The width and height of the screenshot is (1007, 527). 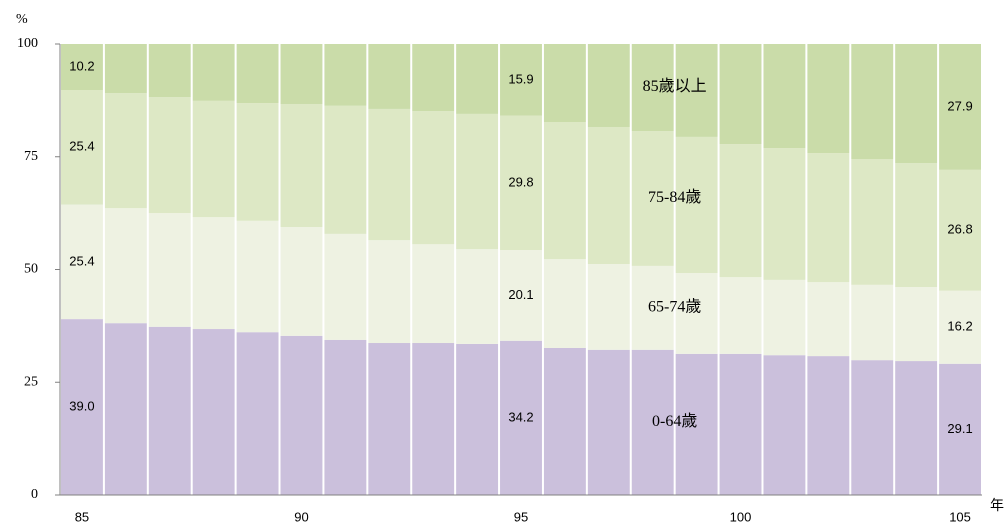 I want to click on series-label: 75-84歲, so click(x=674, y=197).